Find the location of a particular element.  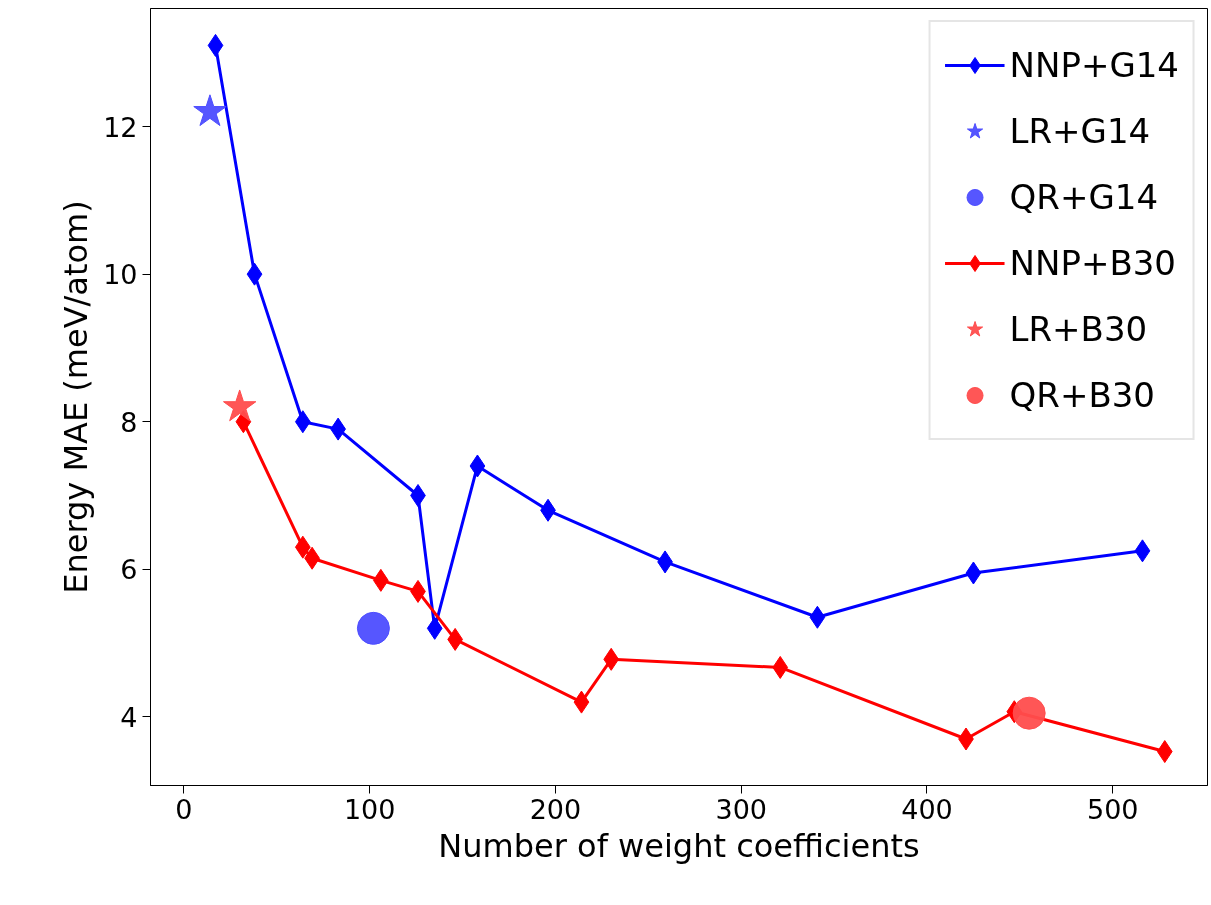

legend-label: QR+B30 is located at coordinates (1082, 395).